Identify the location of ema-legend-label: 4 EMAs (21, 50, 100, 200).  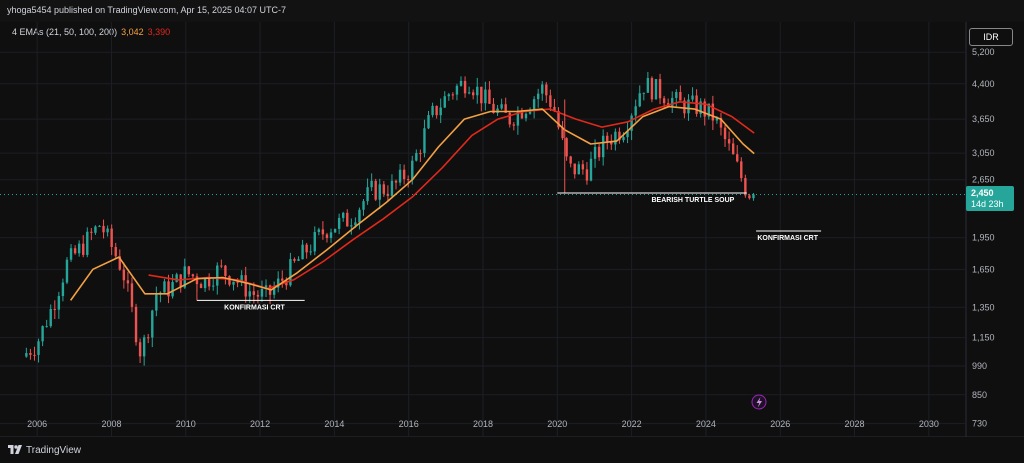
(65, 32).